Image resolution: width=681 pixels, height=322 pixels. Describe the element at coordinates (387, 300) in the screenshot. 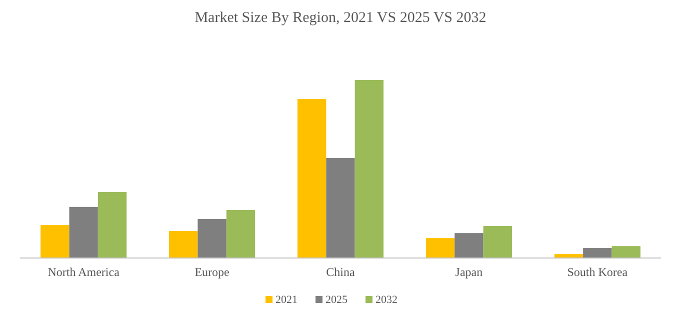

I see `legend-label: 2032` at that location.